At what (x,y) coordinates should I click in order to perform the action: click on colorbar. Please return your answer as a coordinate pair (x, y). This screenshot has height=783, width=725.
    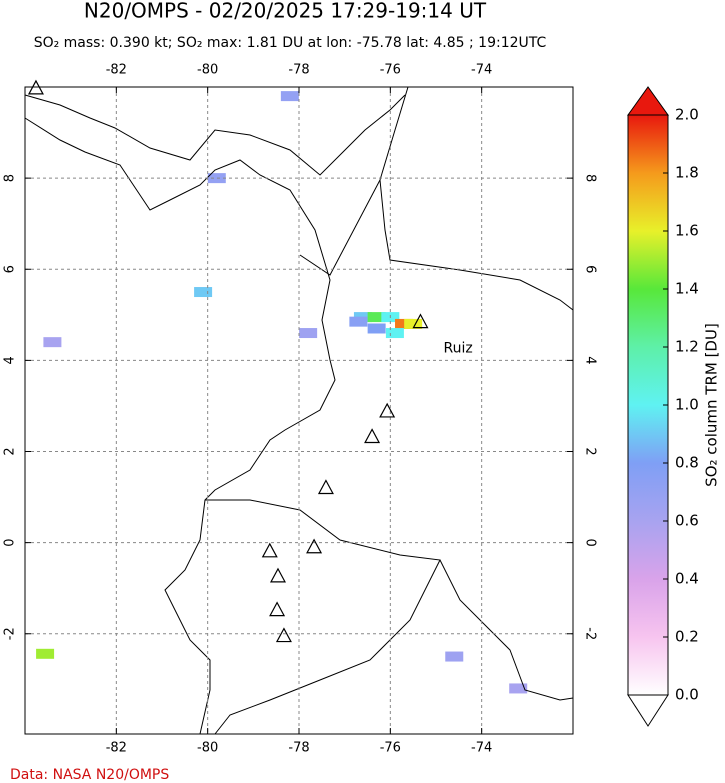
    Looking at the image, I should click on (648, 405).